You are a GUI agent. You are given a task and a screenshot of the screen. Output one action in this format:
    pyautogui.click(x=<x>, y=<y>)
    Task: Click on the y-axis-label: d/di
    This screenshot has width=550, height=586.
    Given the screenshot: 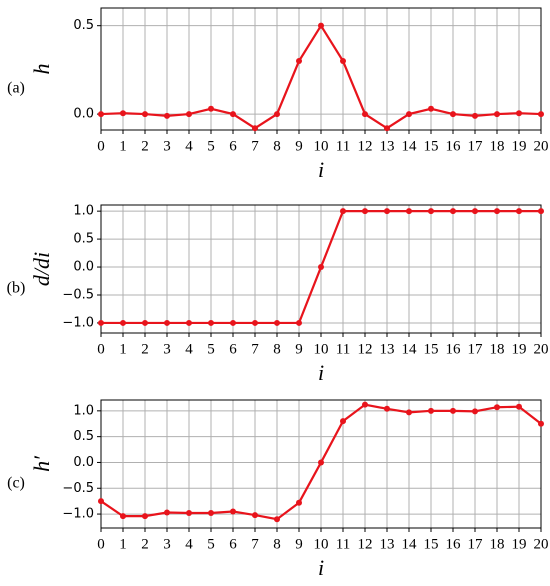 What is the action you would take?
    pyautogui.click(x=41, y=269)
    